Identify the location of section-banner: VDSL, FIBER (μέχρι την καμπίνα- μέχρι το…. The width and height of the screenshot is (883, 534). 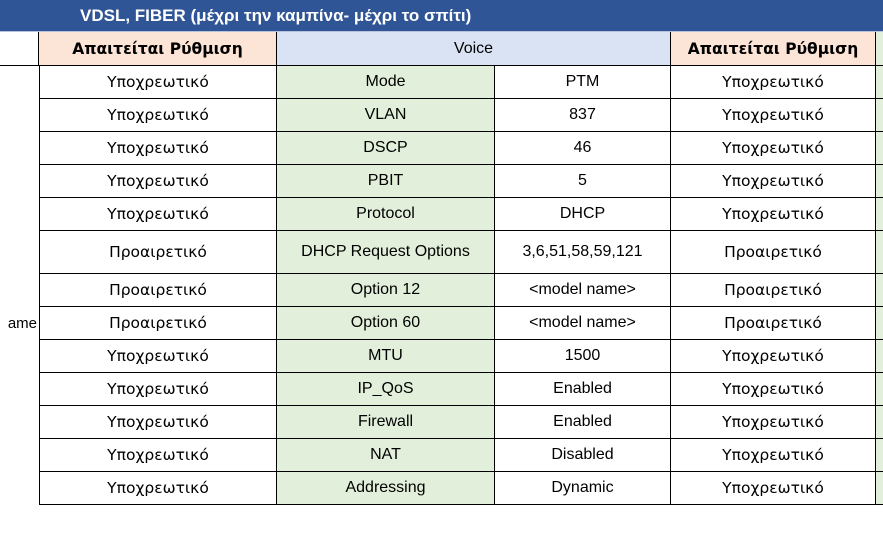
(441, 15).